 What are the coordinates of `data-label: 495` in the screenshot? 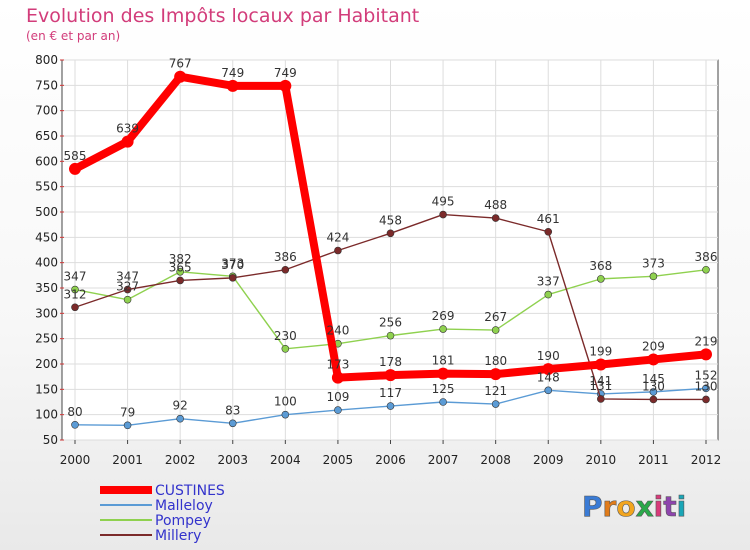 It's located at (443, 202).